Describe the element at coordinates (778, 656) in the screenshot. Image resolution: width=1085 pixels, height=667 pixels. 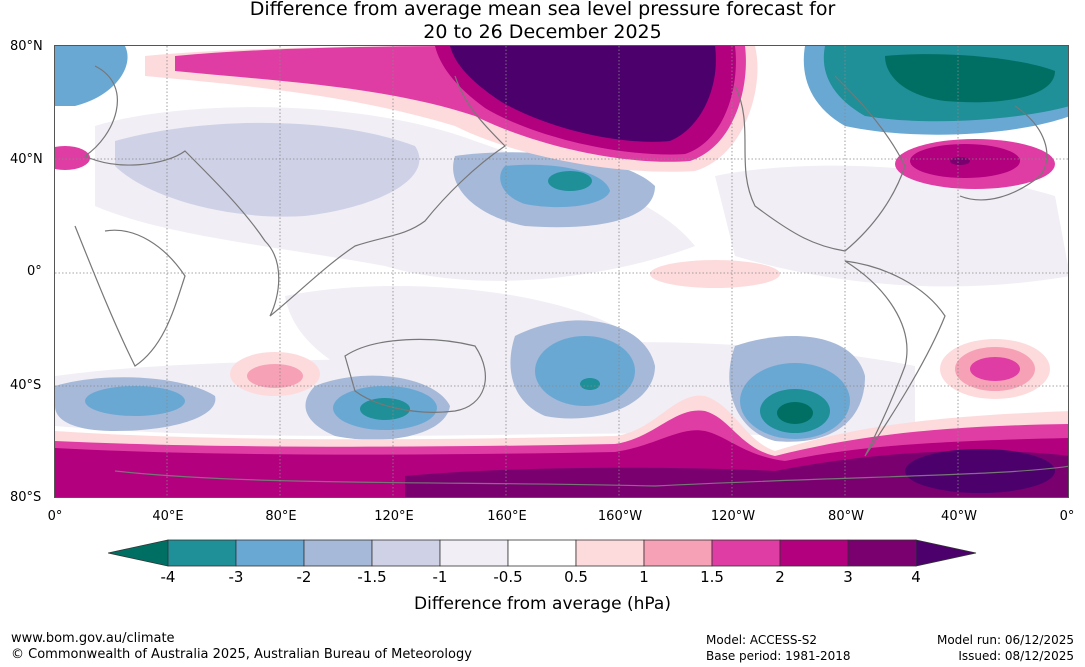
I see `footer-base-period: Base period: 1981-2018` at that location.